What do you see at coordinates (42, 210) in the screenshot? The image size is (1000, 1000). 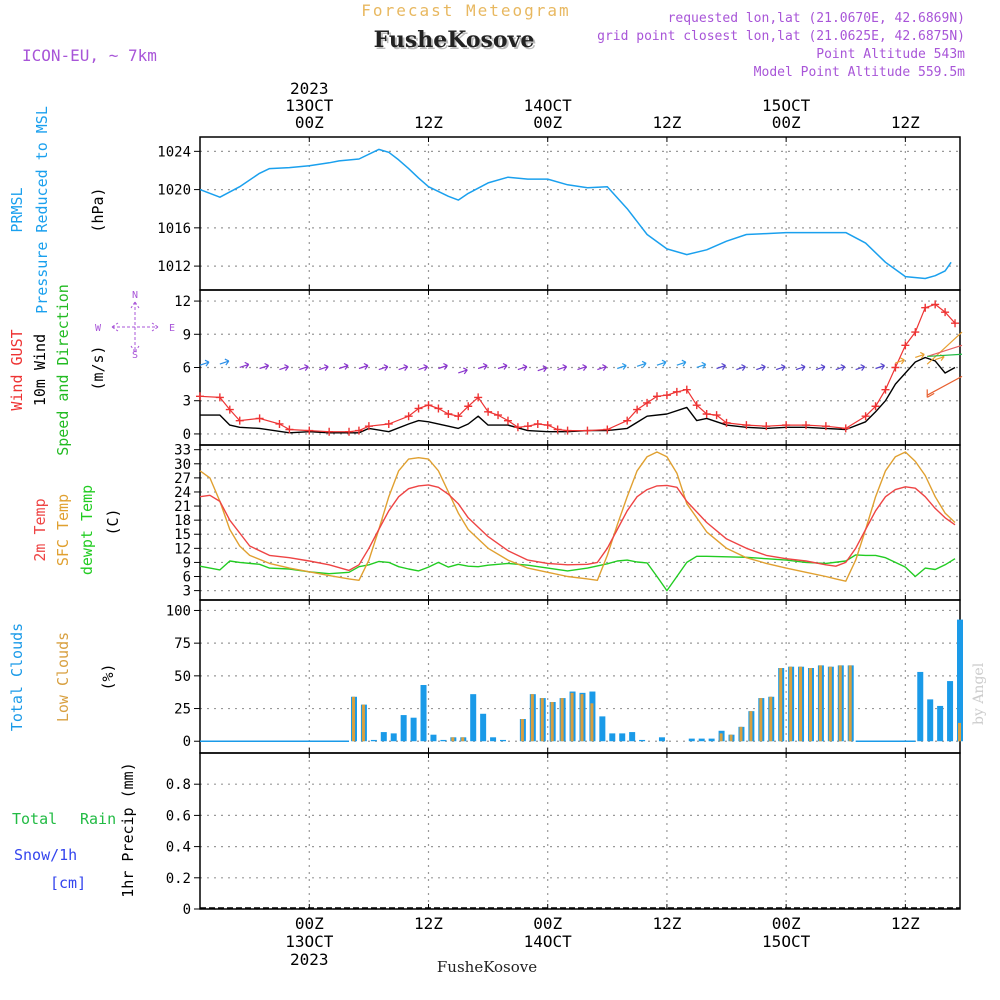 I see `pressure-label-msl: Pressure Reduced to MSL` at bounding box center [42, 210].